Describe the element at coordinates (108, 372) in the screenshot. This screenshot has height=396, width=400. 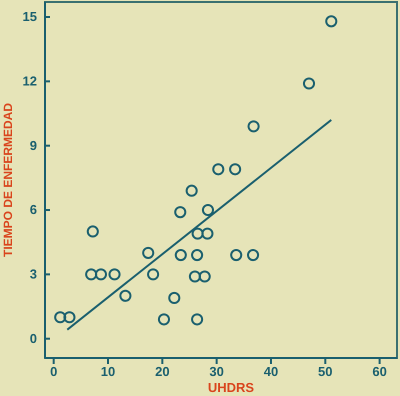
I see `x-tick-label: 10` at that location.